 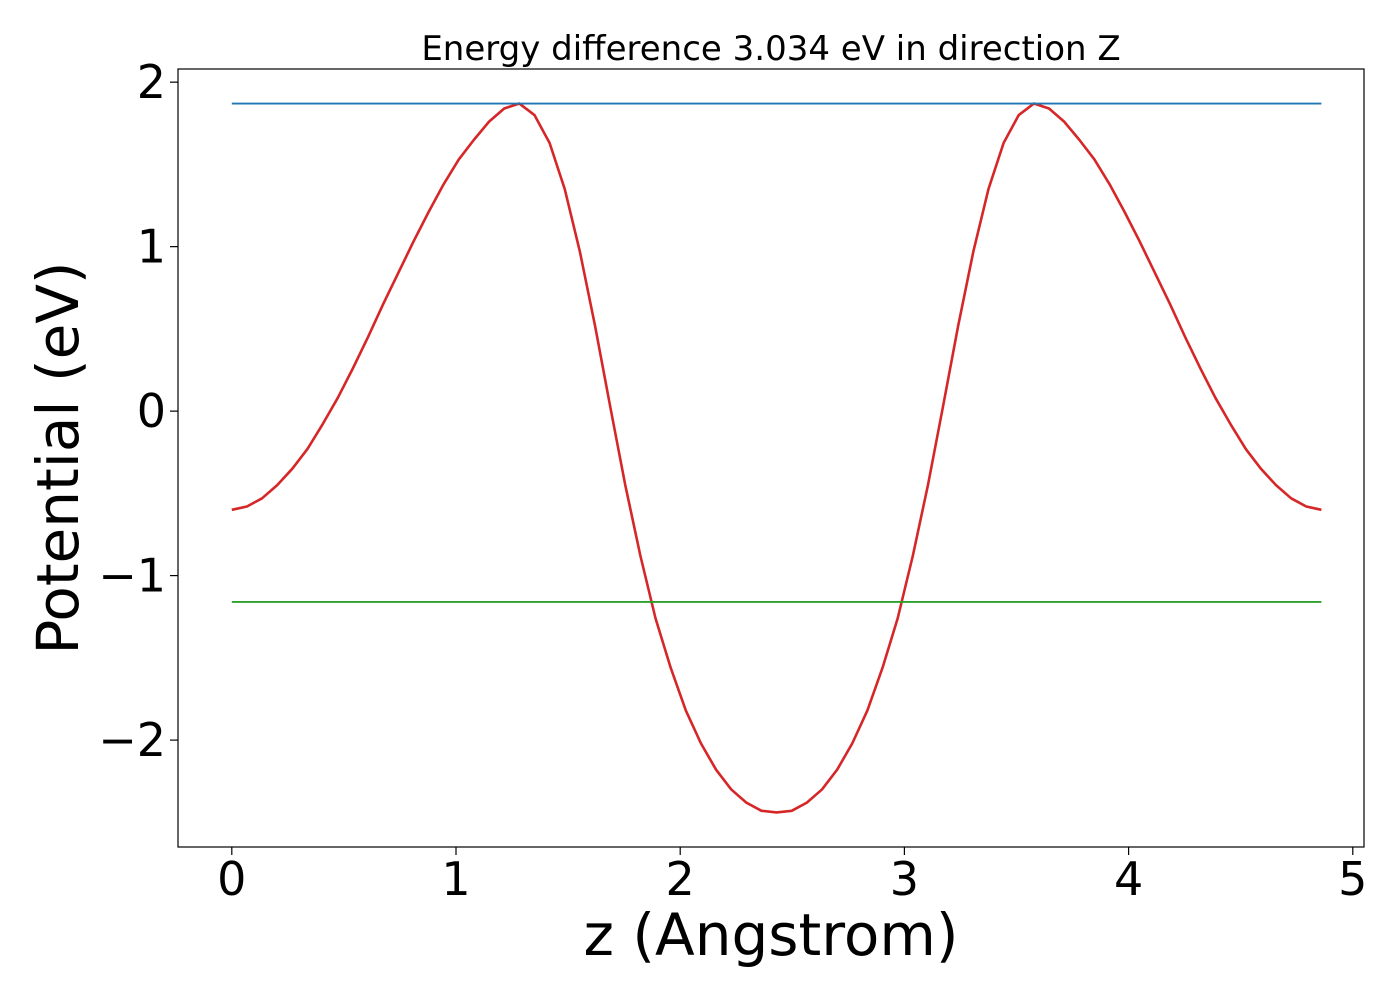 What do you see at coordinates (151, 82) in the screenshot?
I see `y-tick-label: 2` at bounding box center [151, 82].